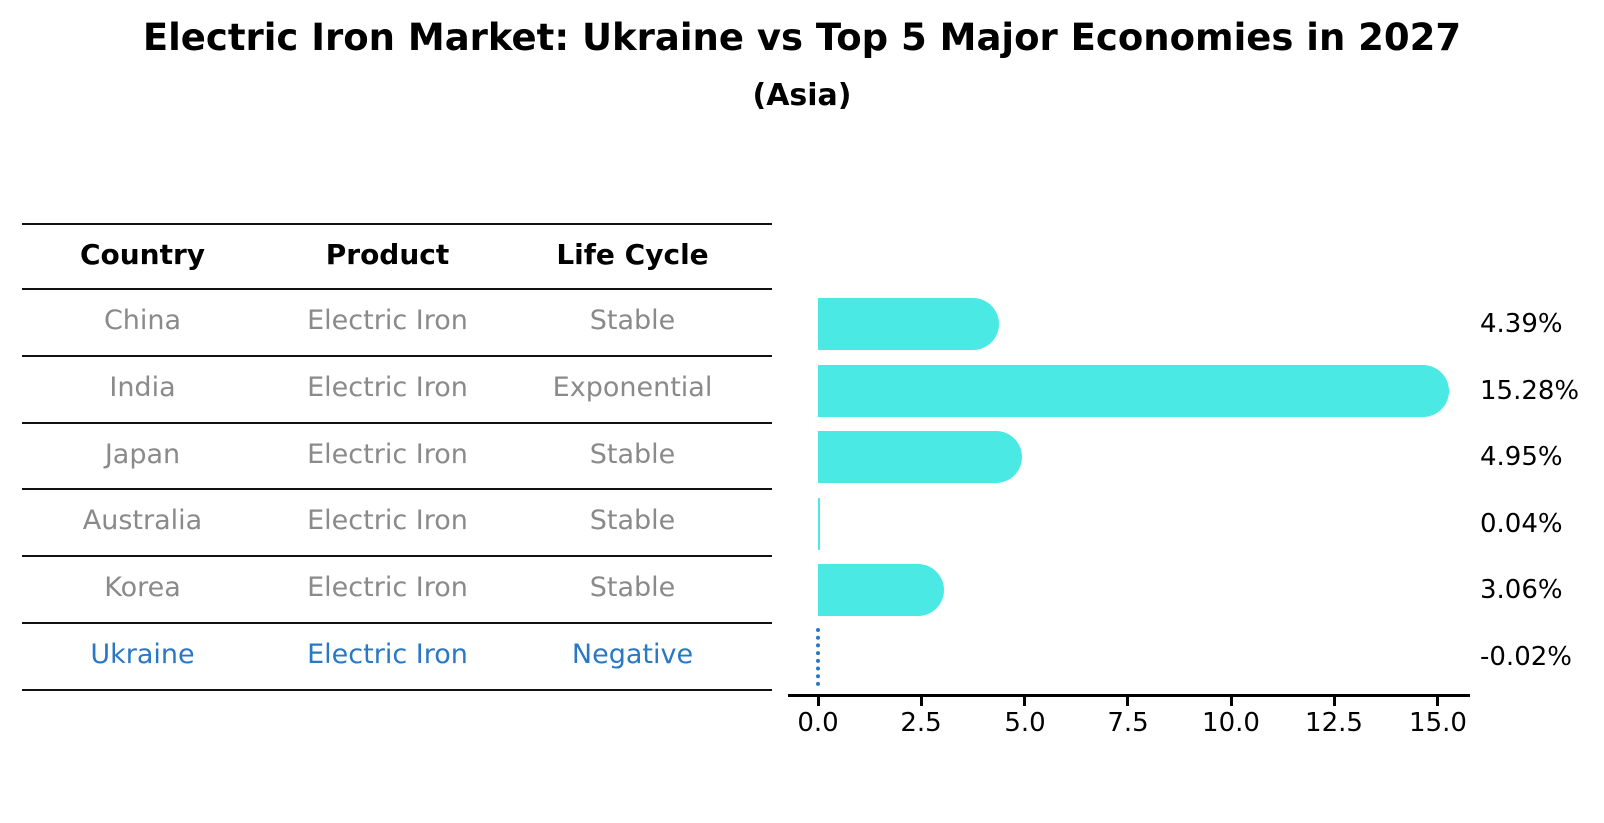  I want to click on value-label-china: 4.39%, so click(1521, 324).